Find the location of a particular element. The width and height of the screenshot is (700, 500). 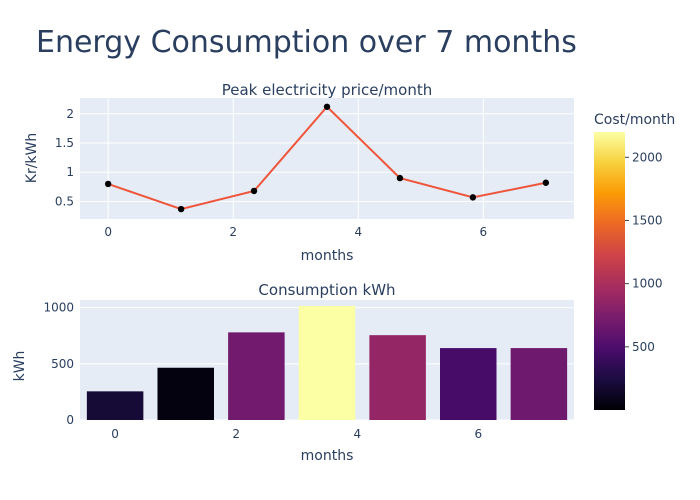

consumption-x-tick-label: 0 is located at coordinates (115, 434).